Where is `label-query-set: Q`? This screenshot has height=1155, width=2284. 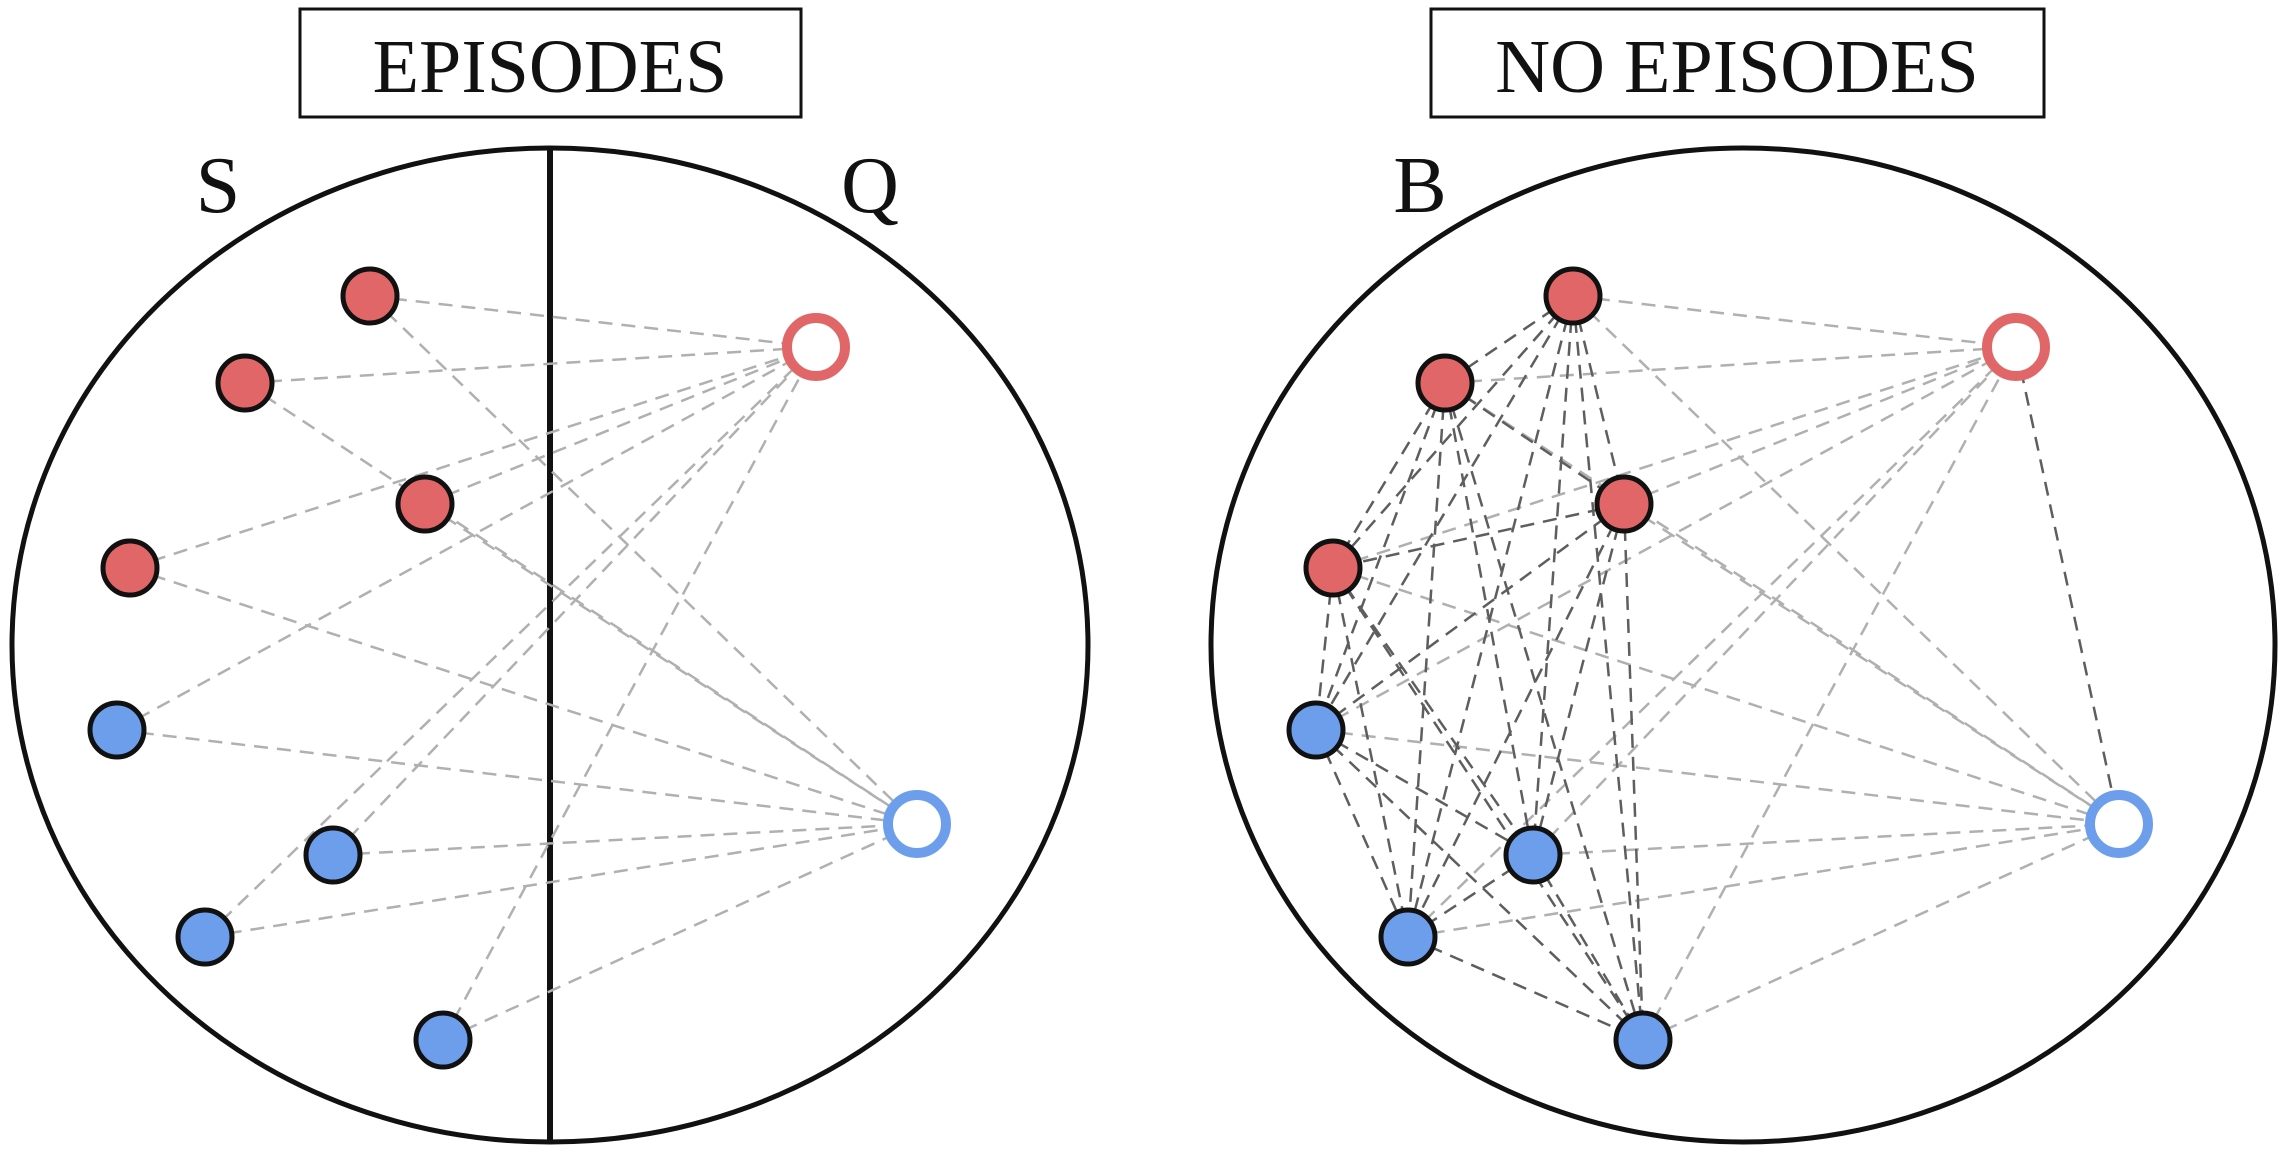
label-query-set: Q is located at coordinates (870, 186).